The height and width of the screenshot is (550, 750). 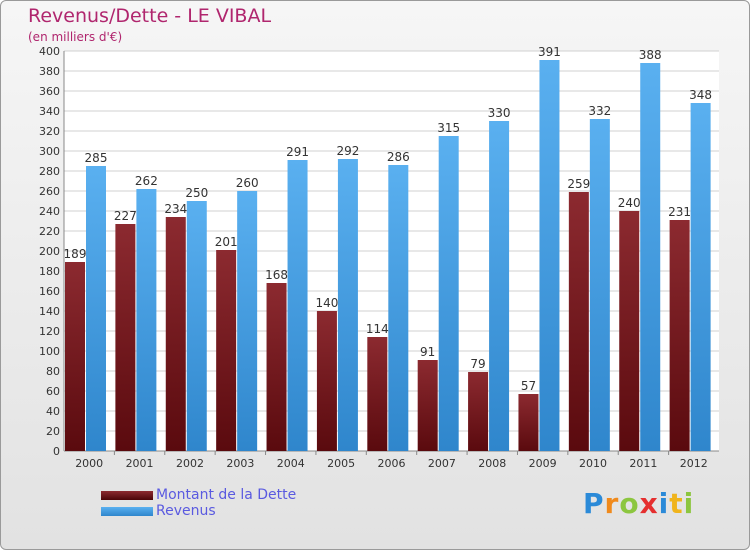 I want to click on data-label-revenus: 348, so click(x=700, y=95).